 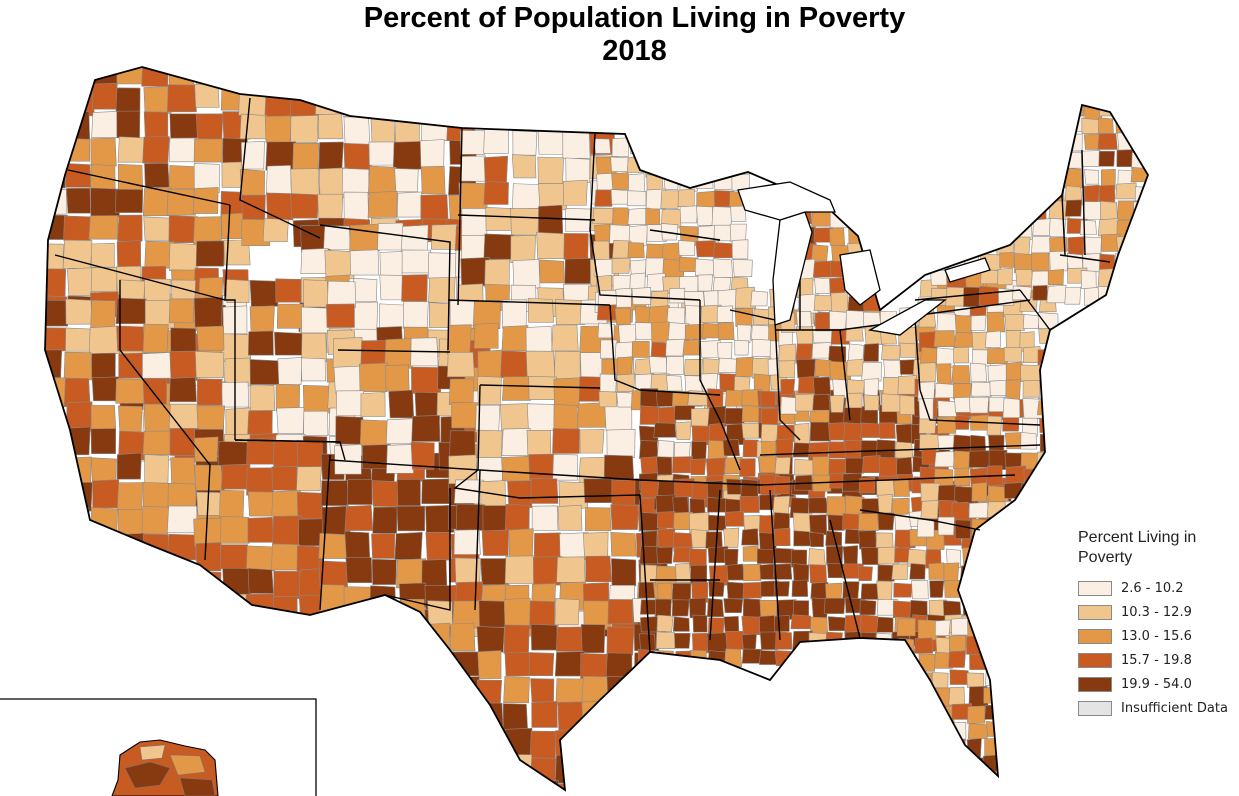 I want to click on legend-item: 10.3 - 12.9, so click(x=1158, y=612).